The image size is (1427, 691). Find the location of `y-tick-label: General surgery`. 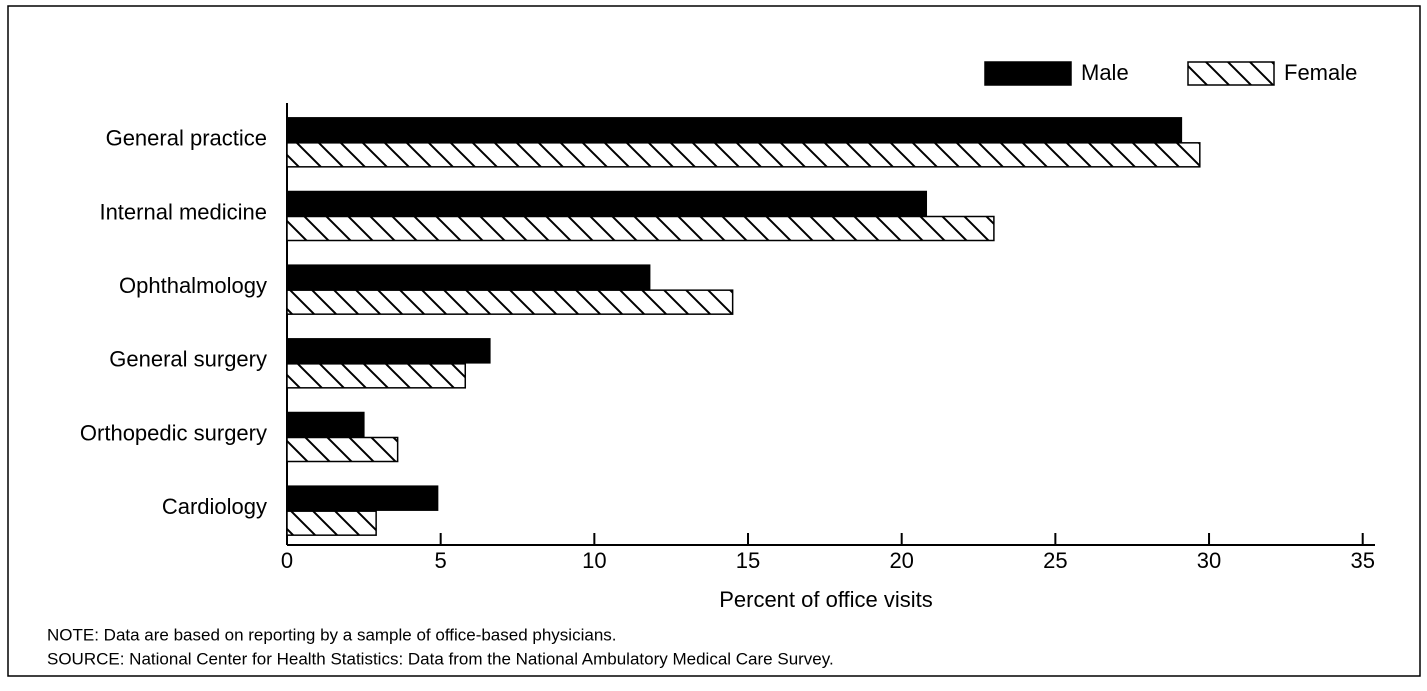

y-tick-label: General surgery is located at coordinates (188, 359).